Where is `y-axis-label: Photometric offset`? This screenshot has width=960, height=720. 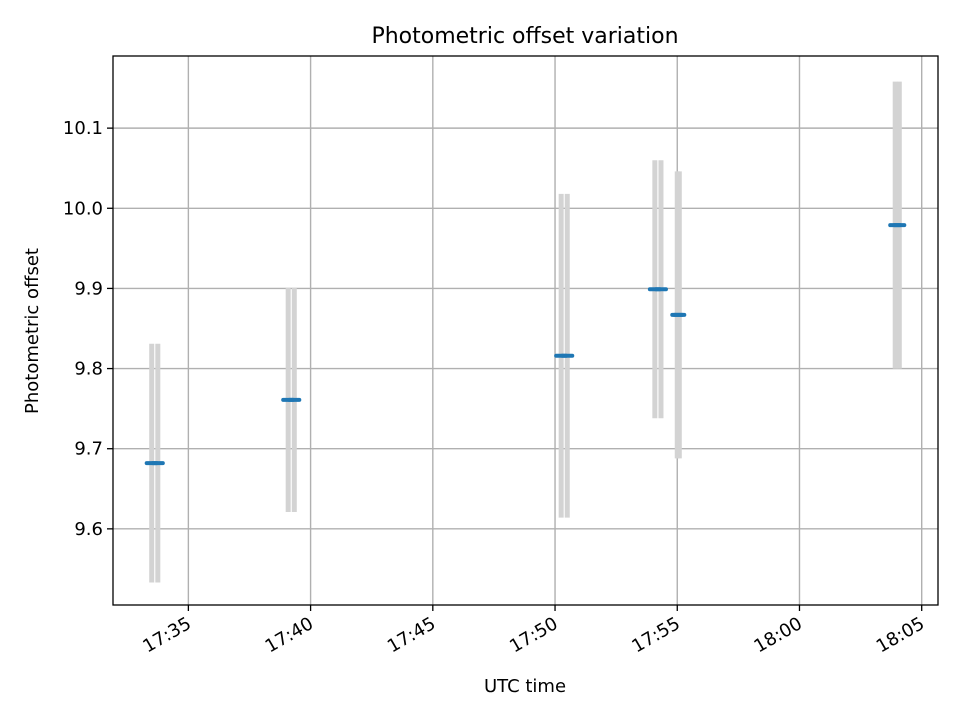
y-axis-label: Photometric offset is located at coordinates (32, 331).